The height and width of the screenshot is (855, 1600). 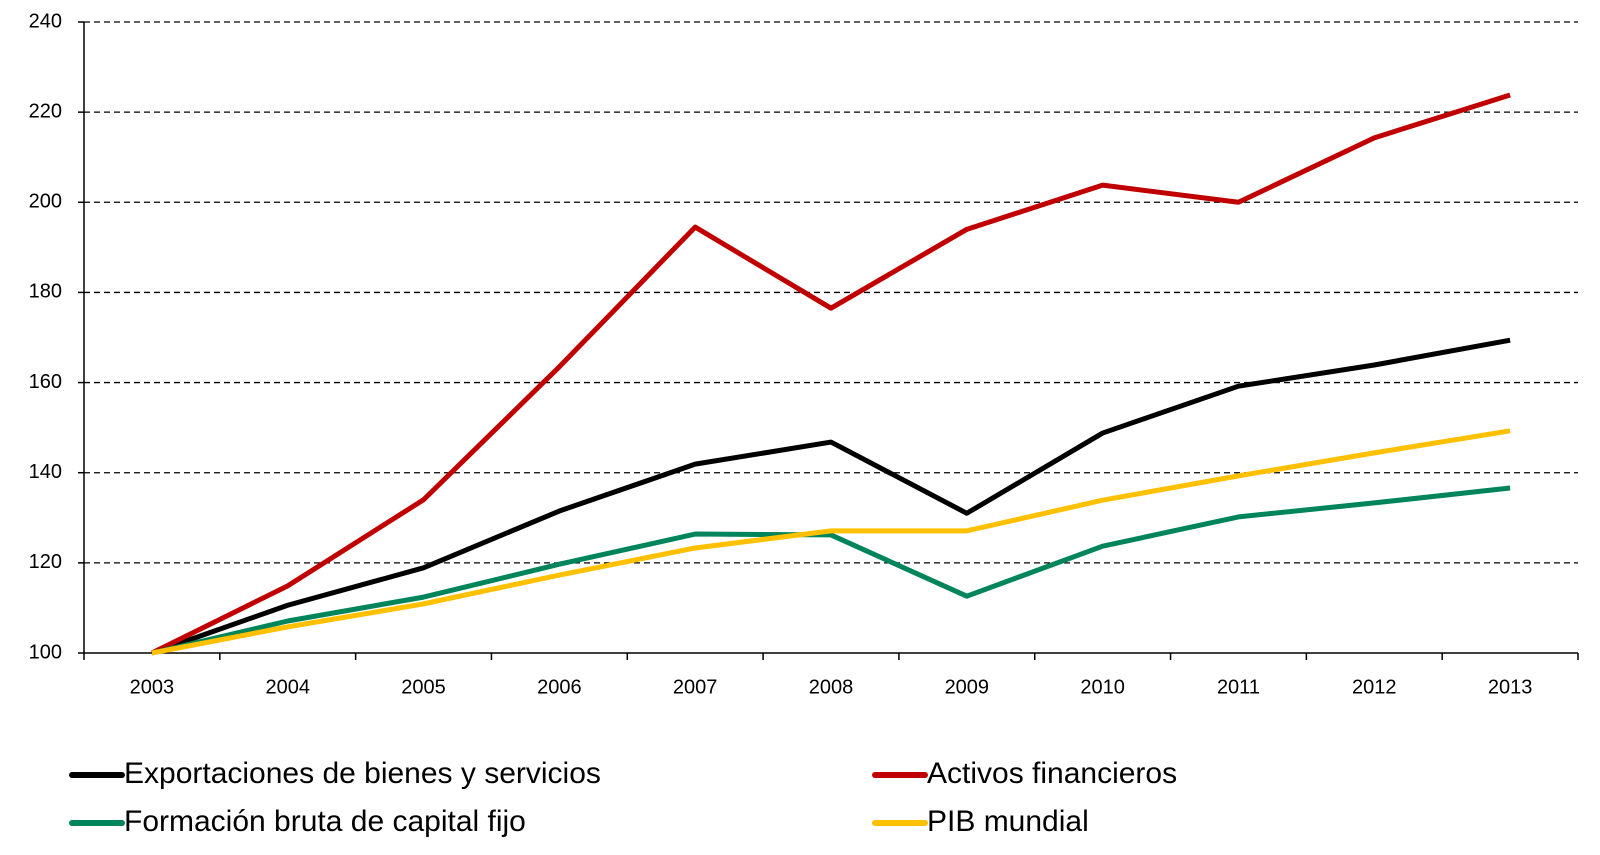 What do you see at coordinates (45, 382) in the screenshot?
I see `y-tick-label: 160` at bounding box center [45, 382].